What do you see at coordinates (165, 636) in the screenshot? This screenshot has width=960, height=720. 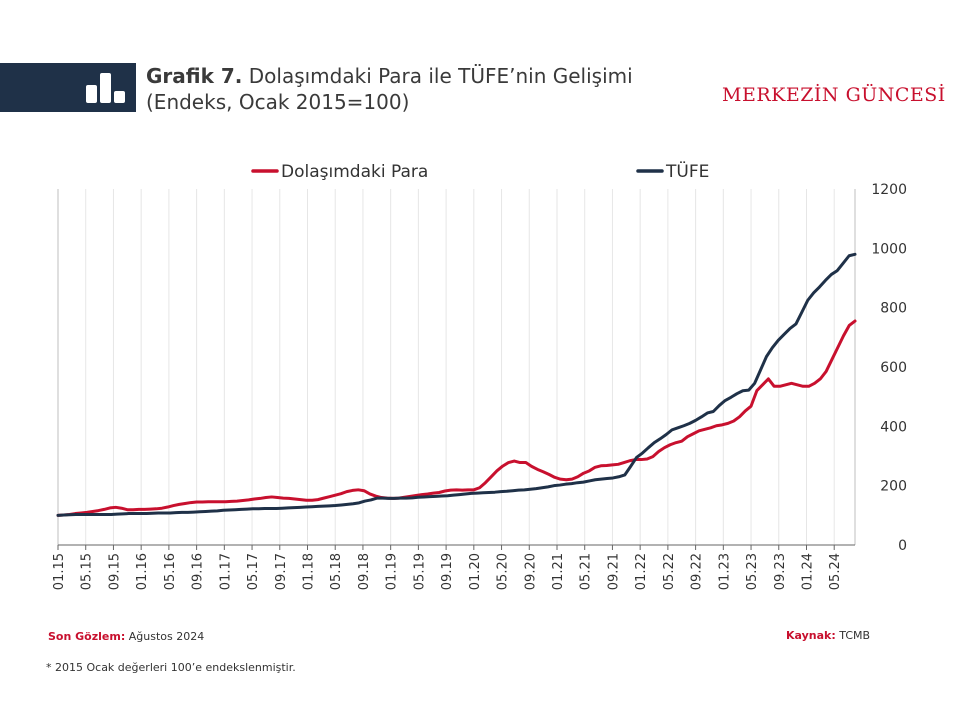 I see `last-observation-value: Ağustos 2024` at bounding box center [165, 636].